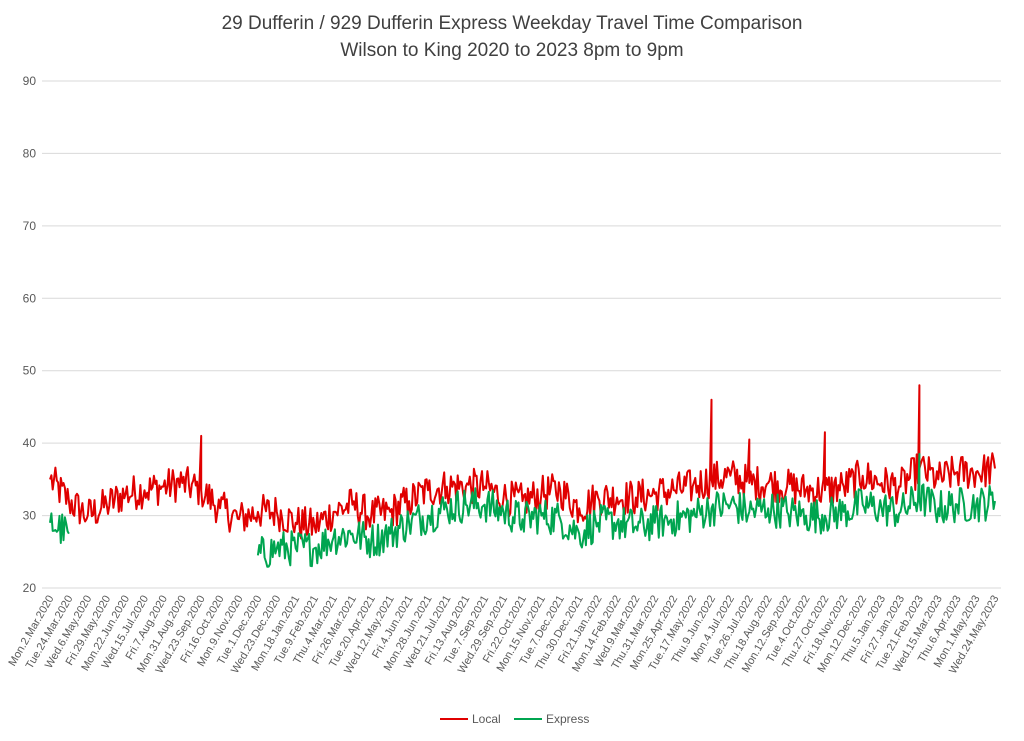 The width and height of the screenshot is (1024, 741). What do you see at coordinates (30, 81) in the screenshot?
I see `y-tick-label: 90` at bounding box center [30, 81].